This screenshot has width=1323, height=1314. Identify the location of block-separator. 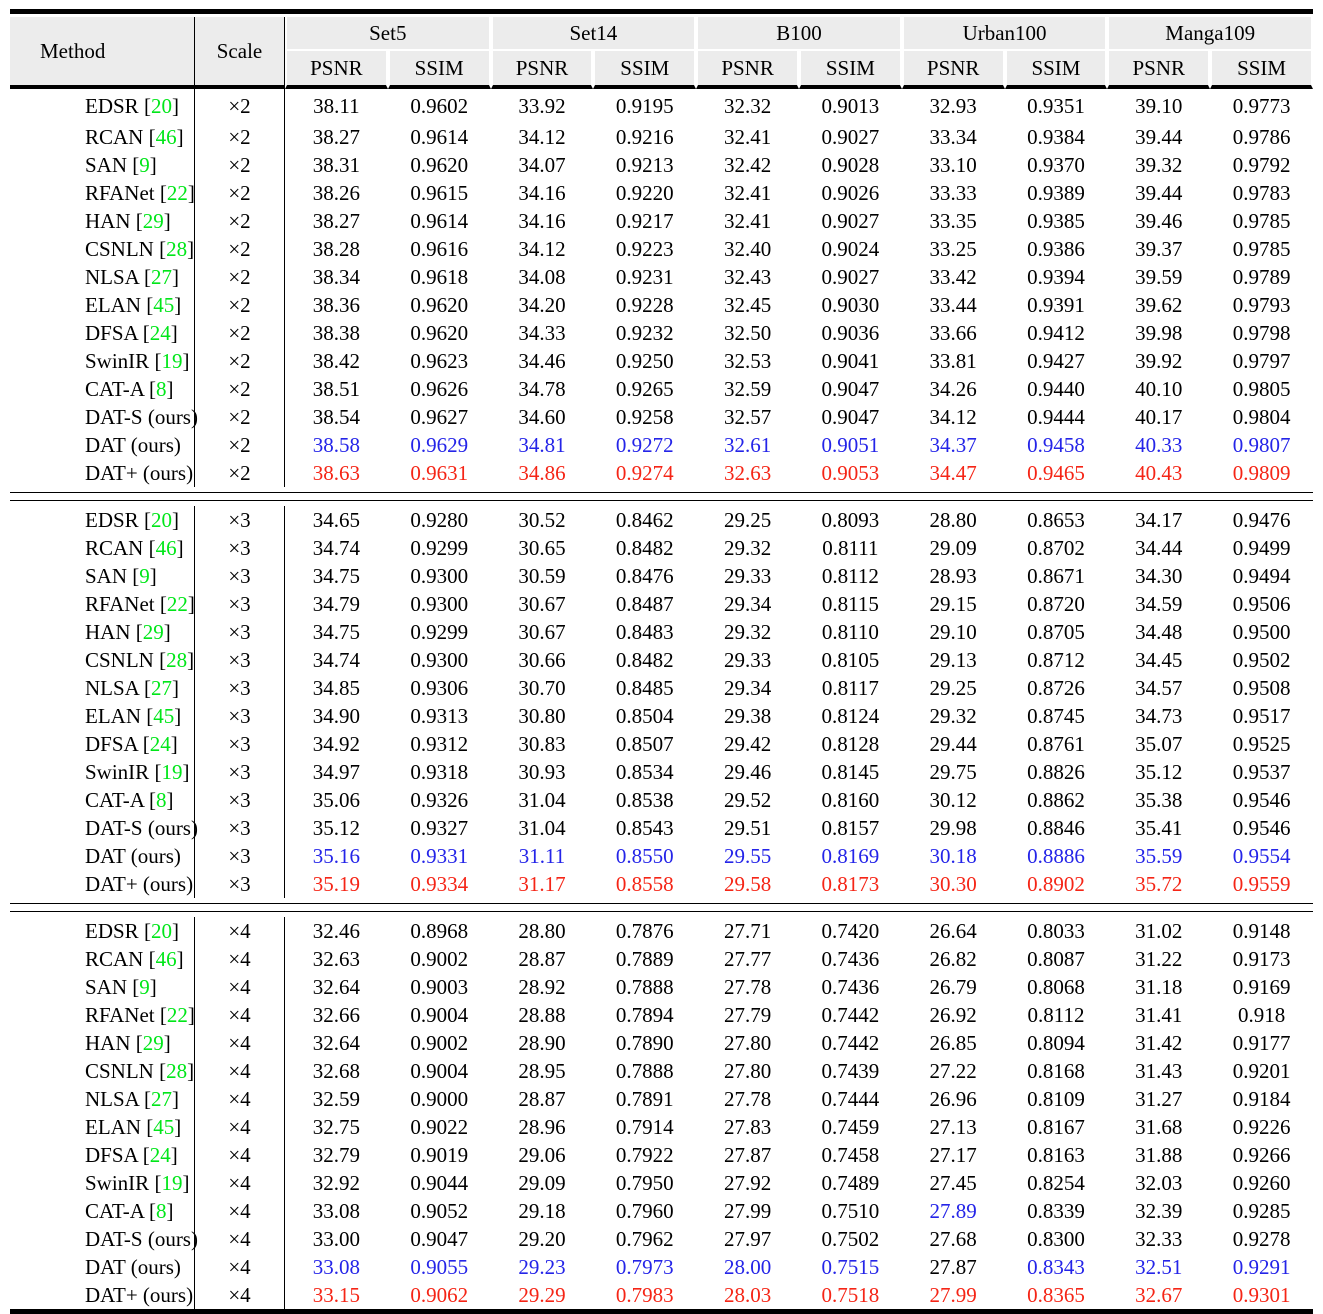
(661, 907).